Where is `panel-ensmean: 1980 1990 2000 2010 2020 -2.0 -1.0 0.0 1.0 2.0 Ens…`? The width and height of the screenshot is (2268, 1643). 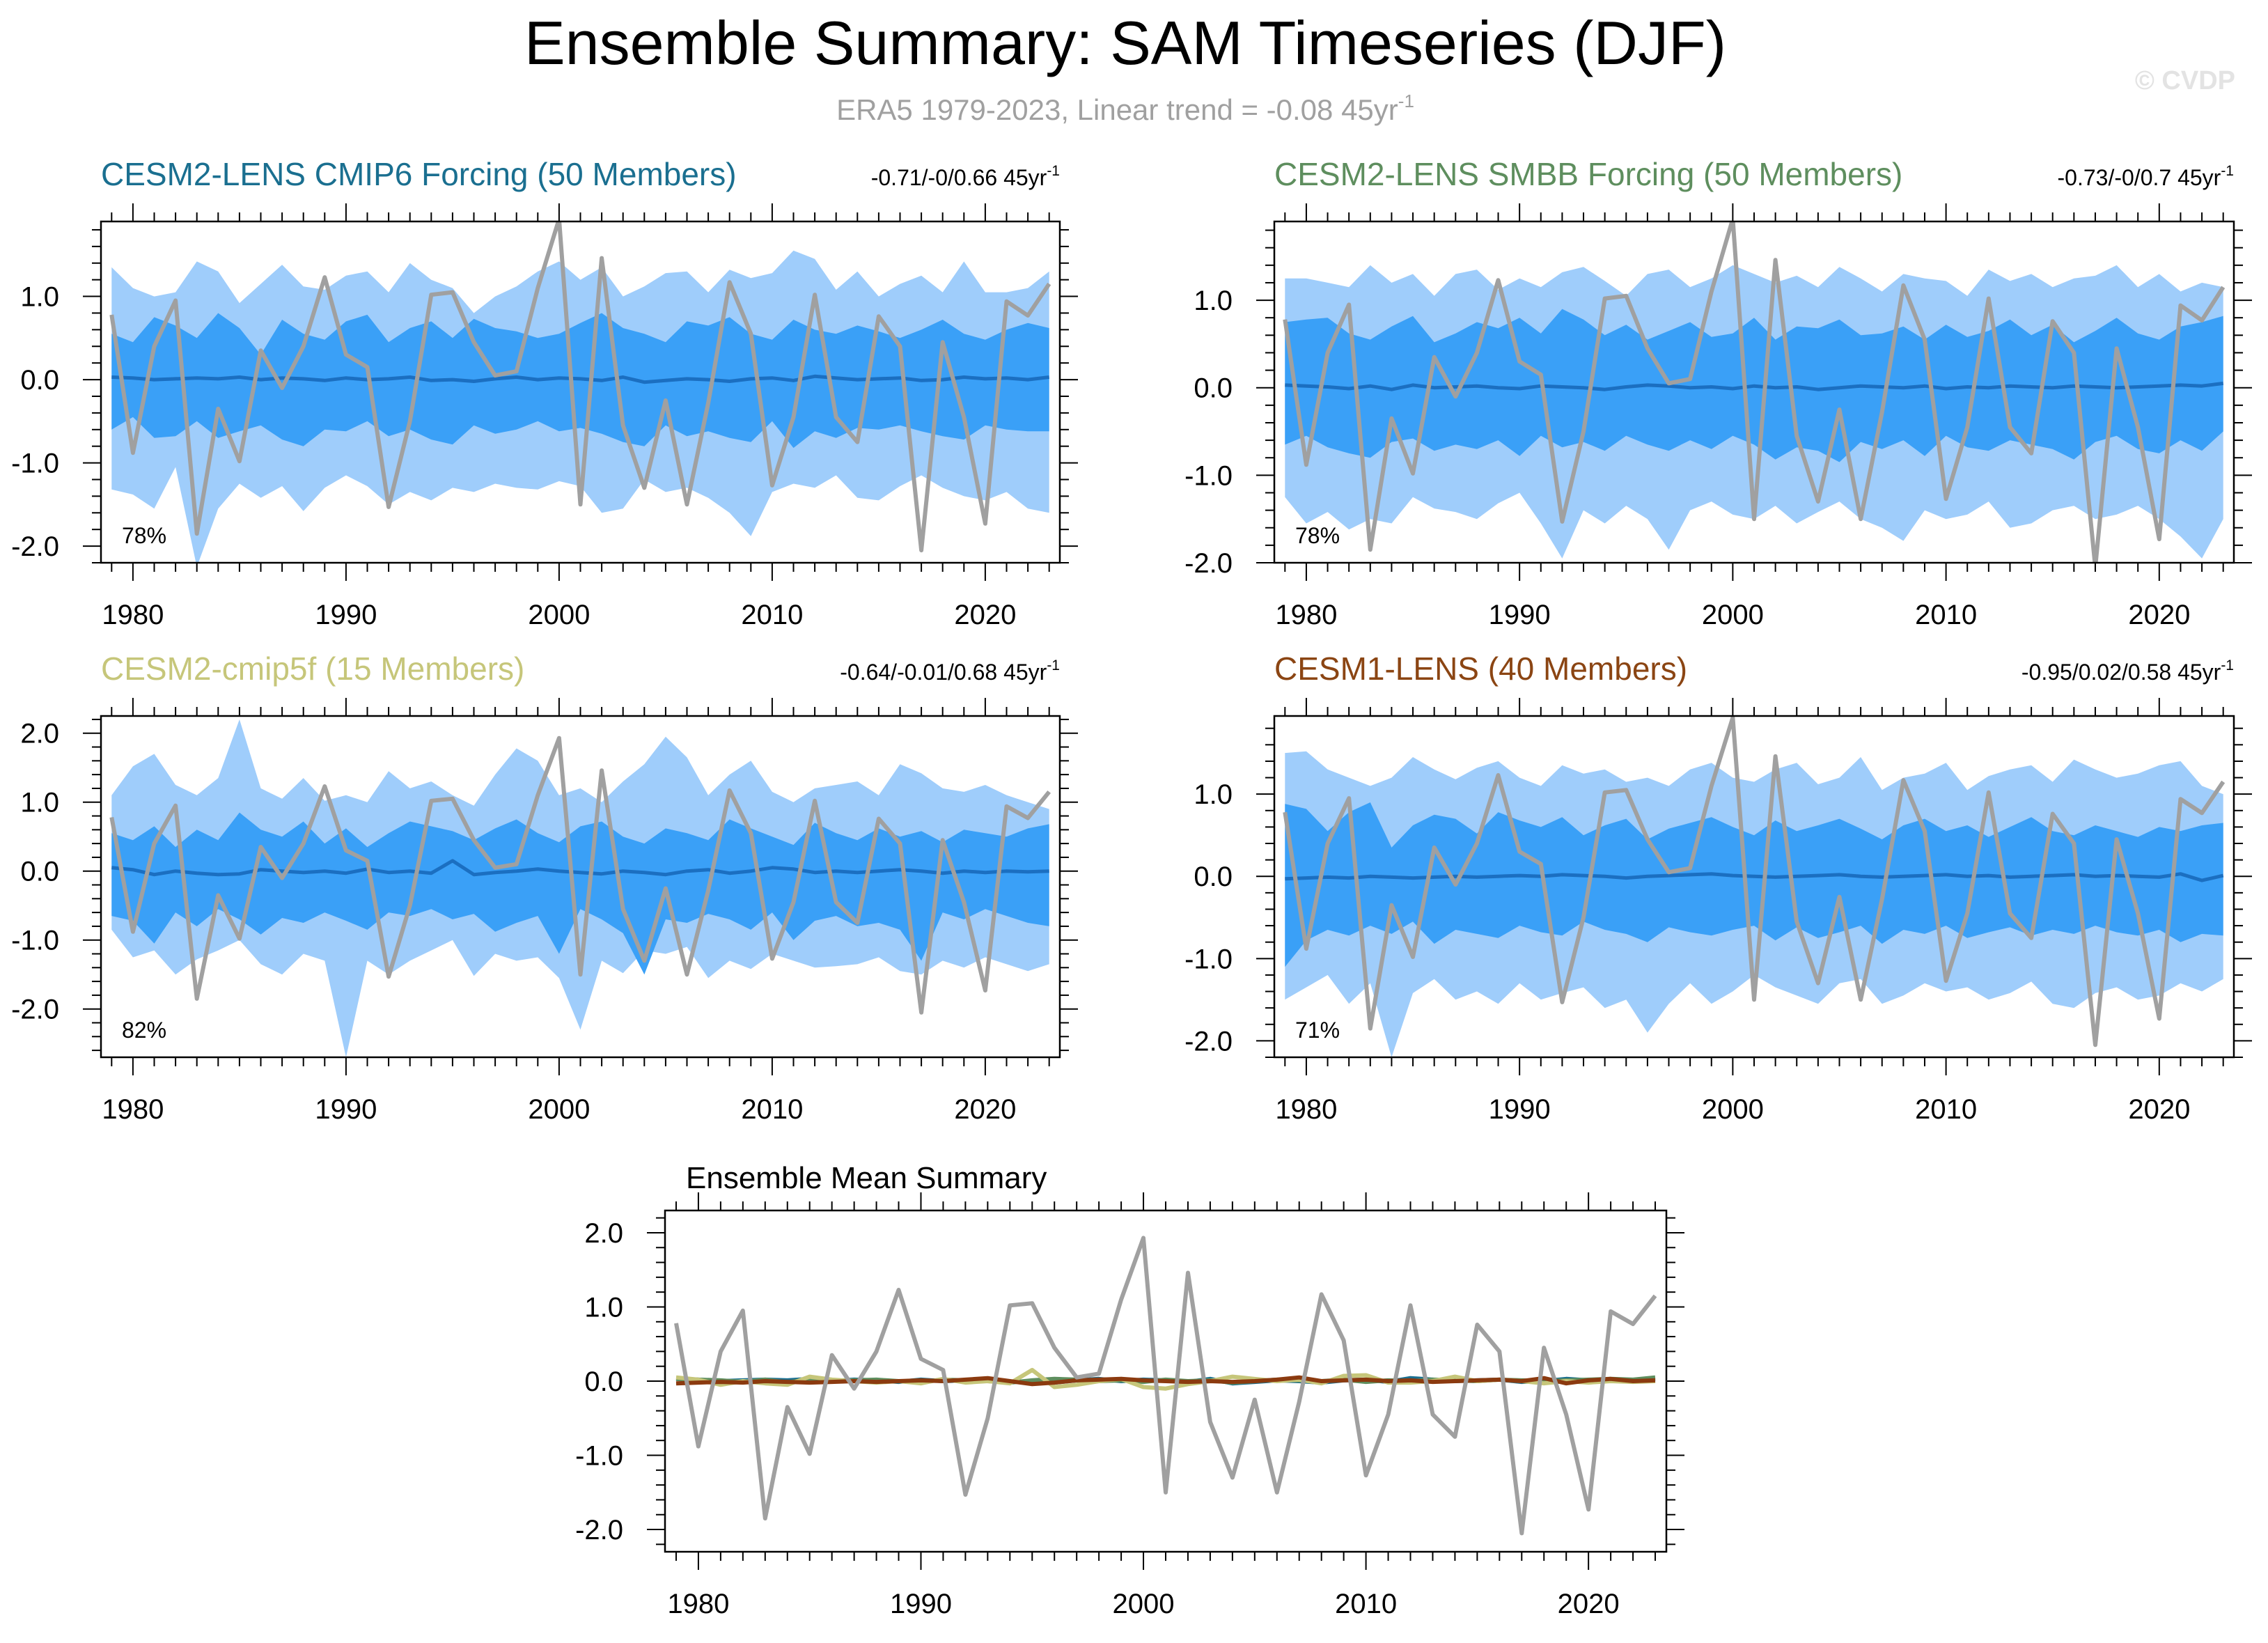
panel-ensmean: 1980 1990 2000 2010 2020 -2.0 -1.0 0.0 1.0 2.0 Ens… is located at coordinates (1129, 1390).